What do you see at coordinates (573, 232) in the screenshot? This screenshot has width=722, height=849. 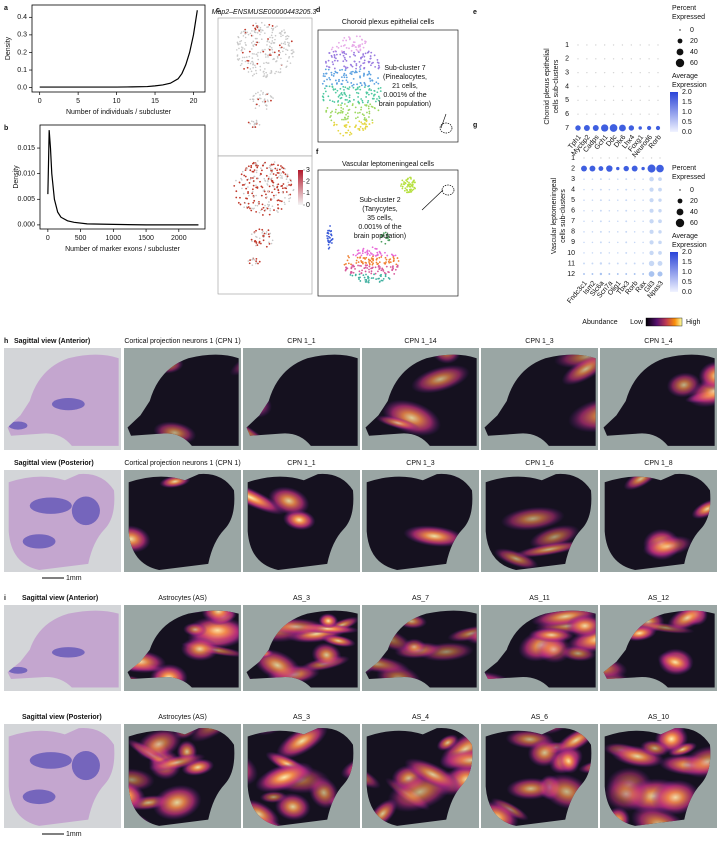 I see `y-tick-label: 8` at bounding box center [573, 232].